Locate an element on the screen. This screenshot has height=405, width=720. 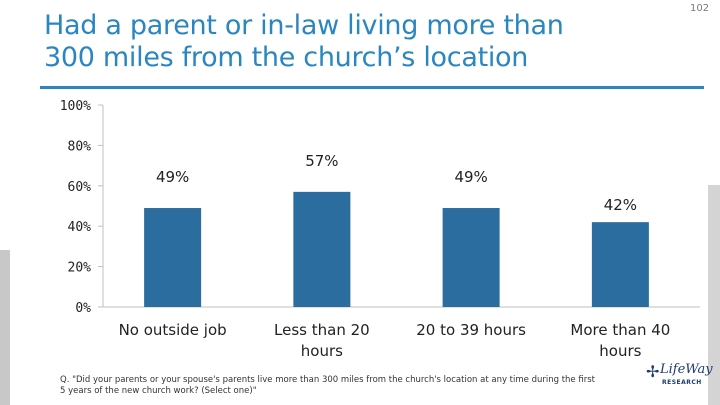
y-tick-label: 40% is located at coordinates (80, 227).